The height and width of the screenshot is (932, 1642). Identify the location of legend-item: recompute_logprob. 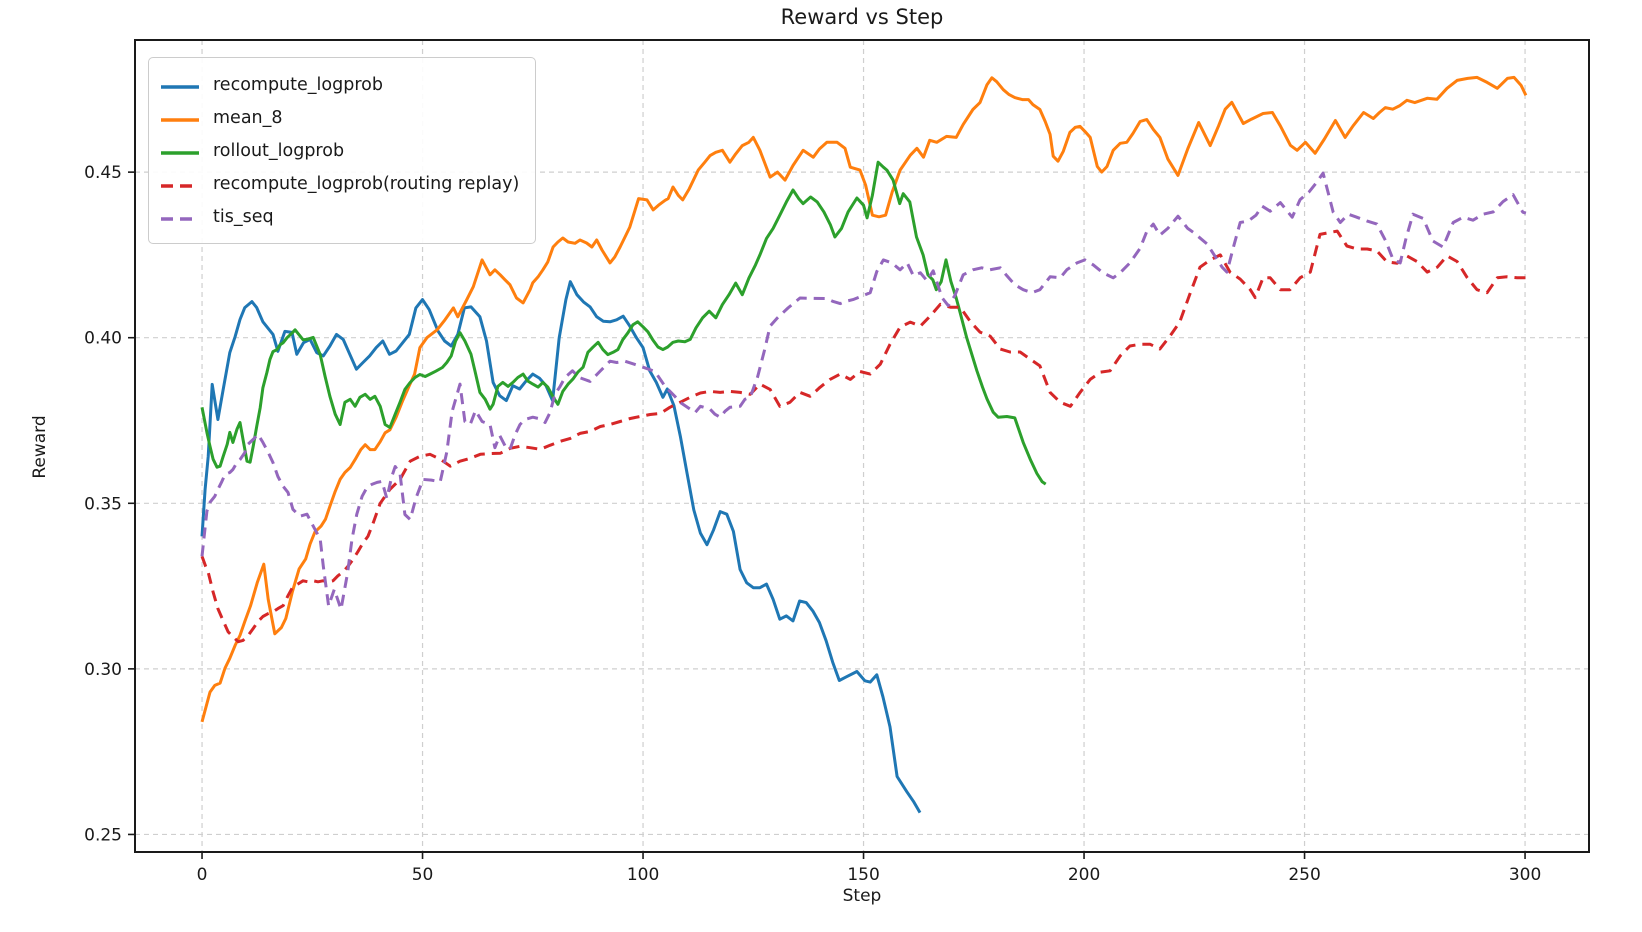
(340, 84).